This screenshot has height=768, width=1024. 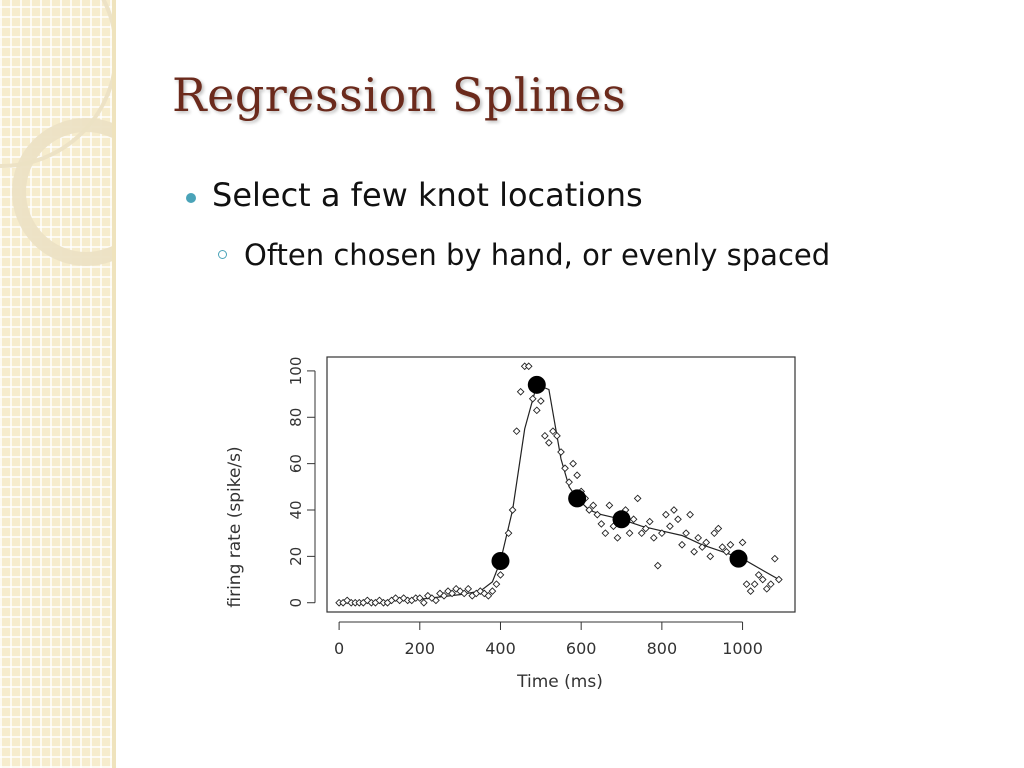 I want to click on sub-bullet-text: Often chosen by hand, or evenly spaced, so click(x=537, y=255).